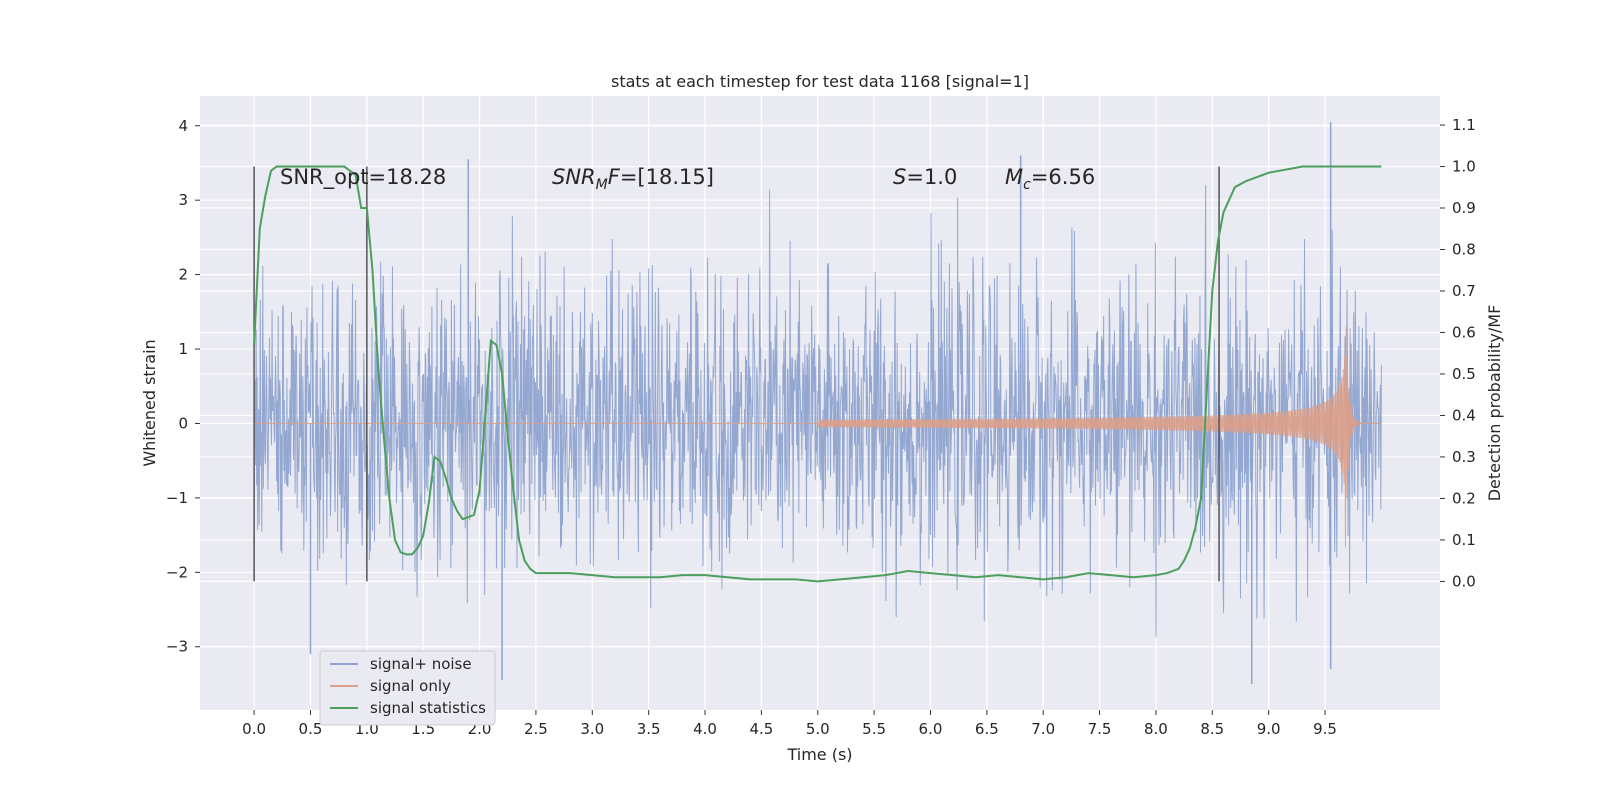 The height and width of the screenshot is (800, 1600). What do you see at coordinates (177, 647) in the screenshot?
I see `y-tick-label: −3` at bounding box center [177, 647].